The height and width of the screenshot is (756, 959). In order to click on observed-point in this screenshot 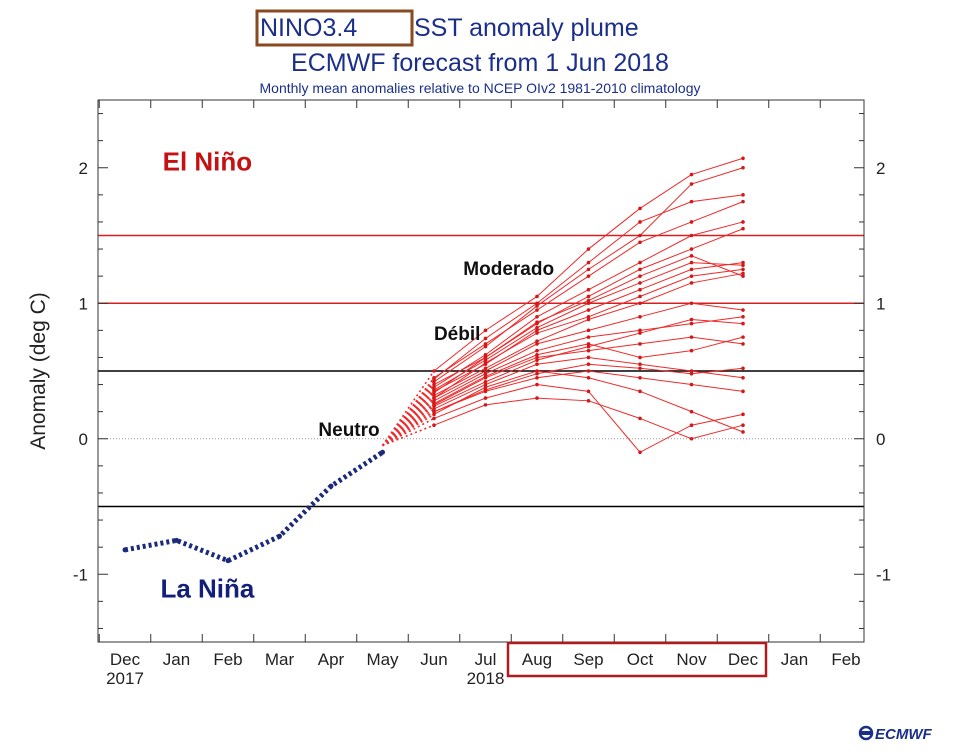, I will do `click(228, 561)`.